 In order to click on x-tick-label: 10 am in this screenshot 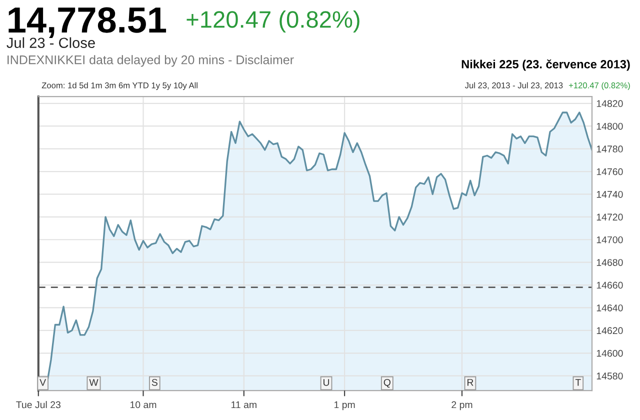, I will do `click(143, 404)`.